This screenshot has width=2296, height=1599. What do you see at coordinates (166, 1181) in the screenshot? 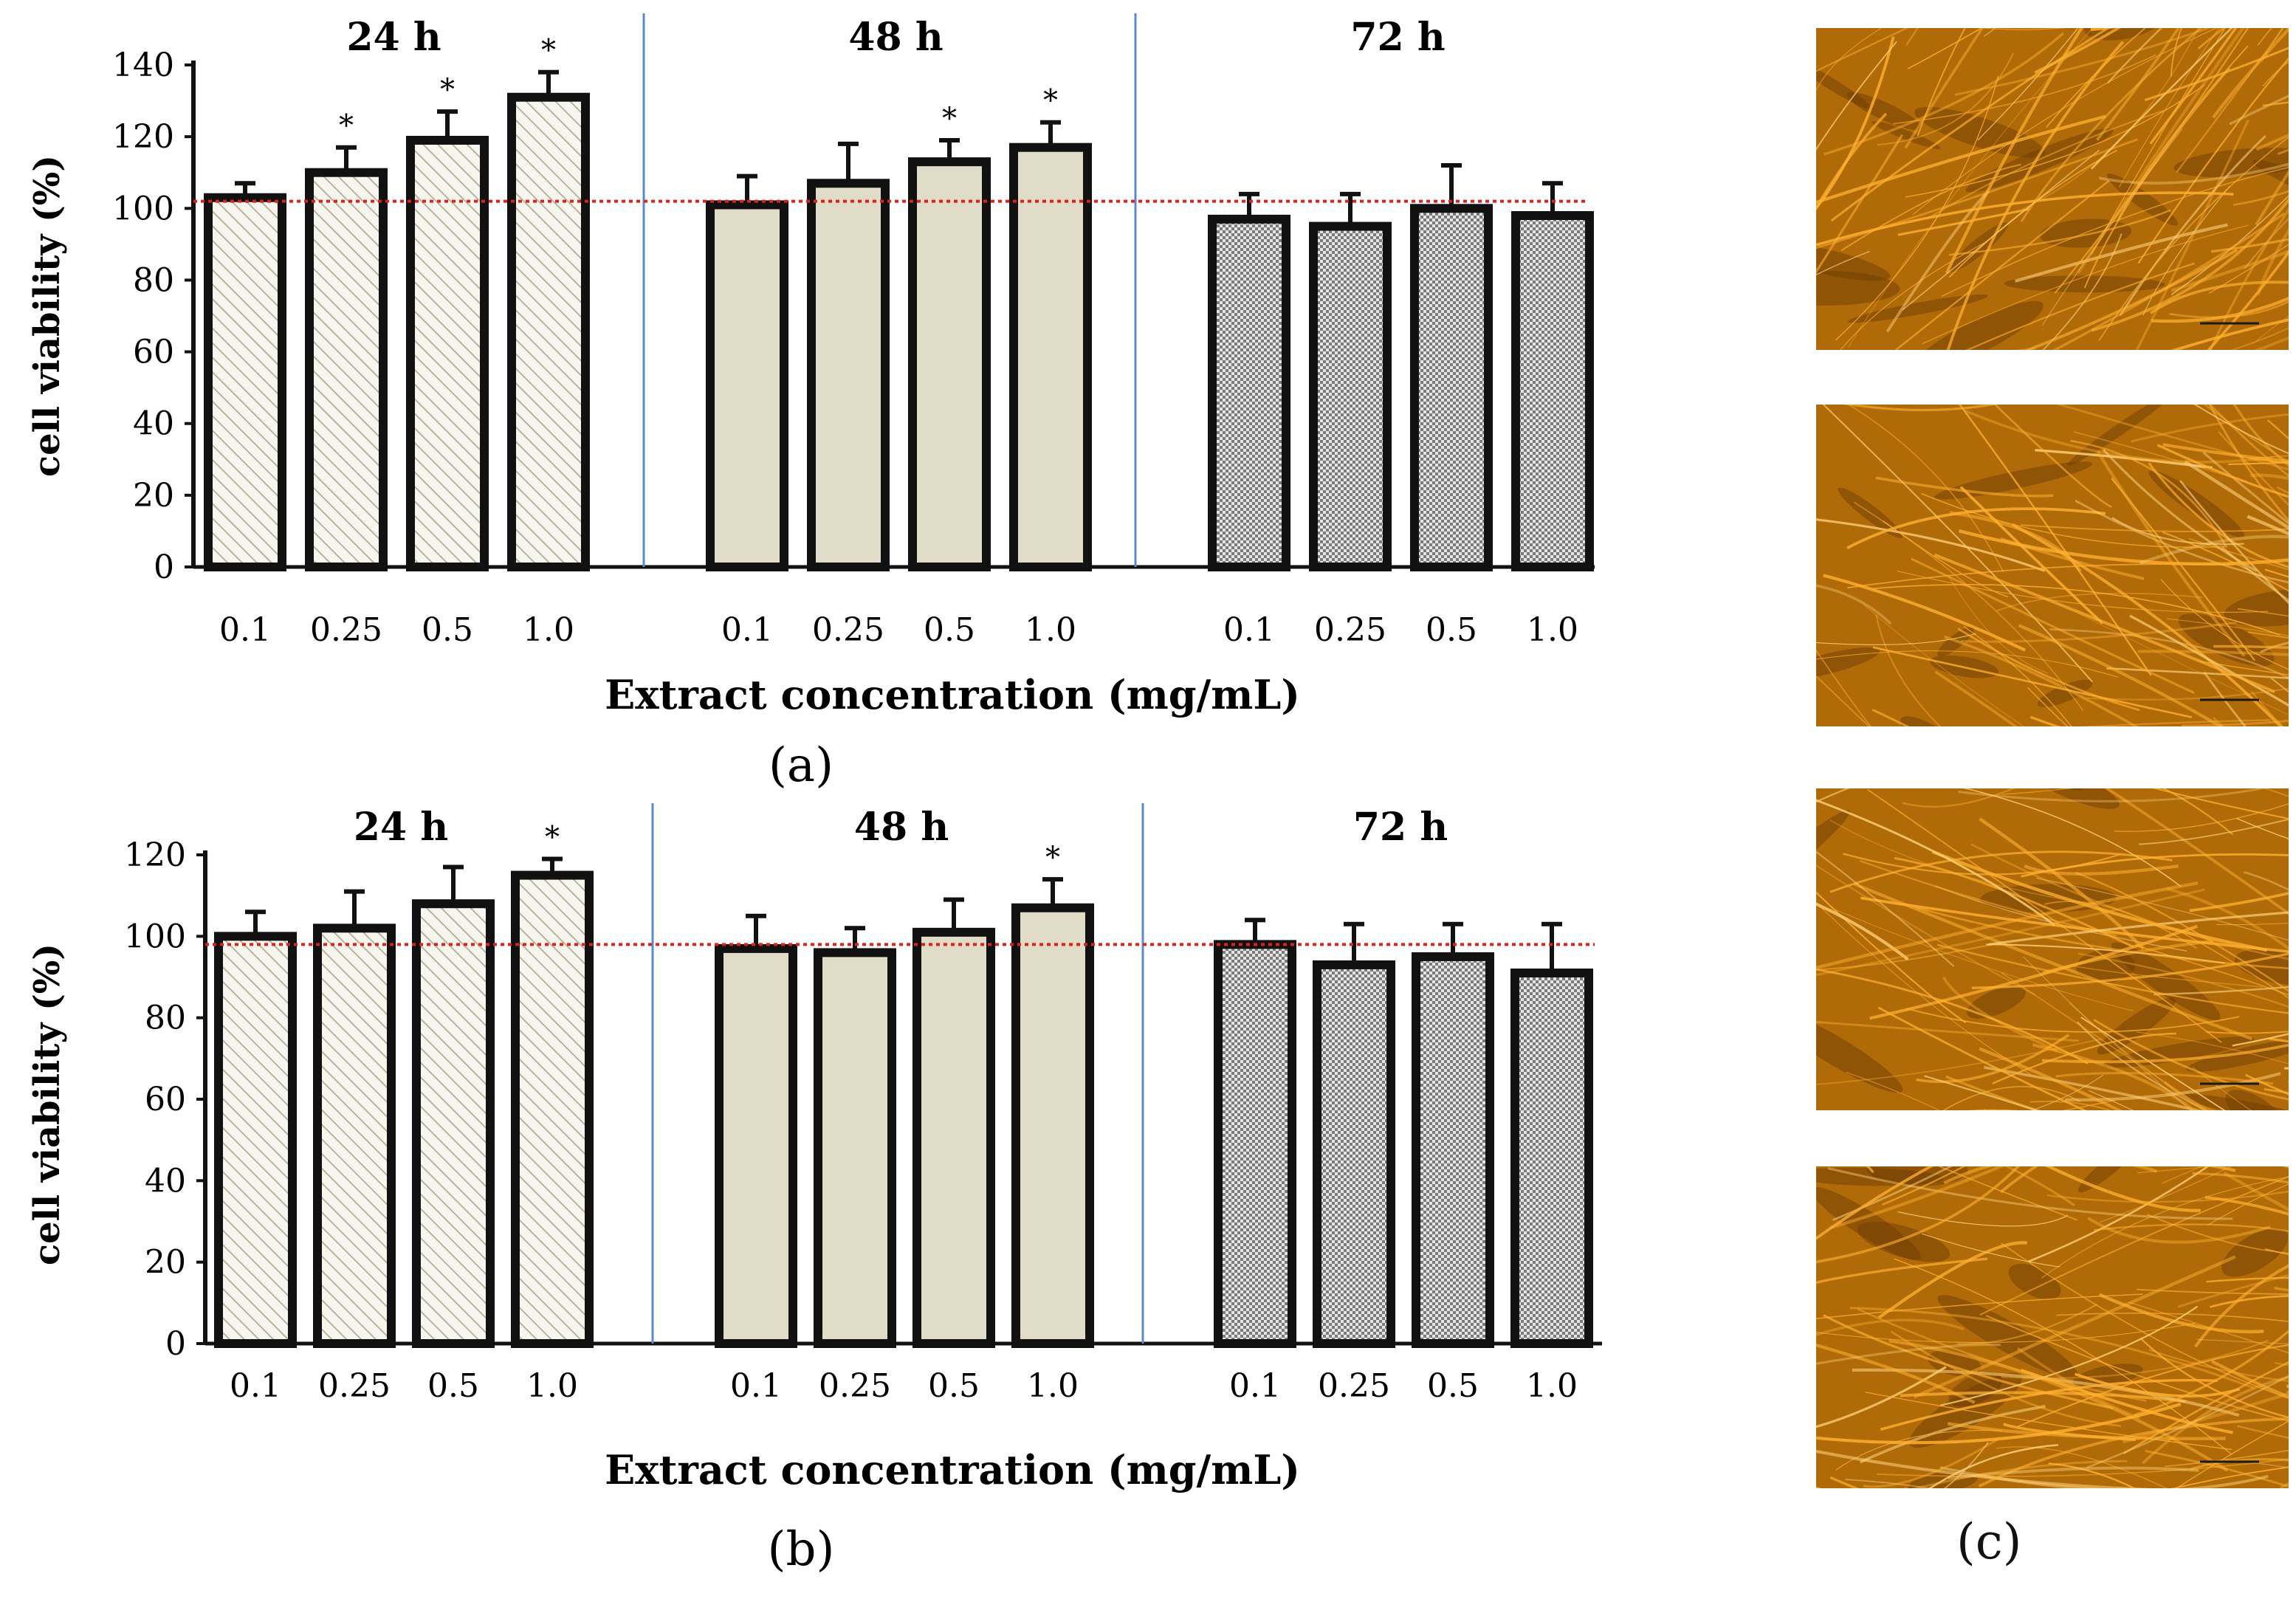
I see `y-tick-label: 40` at bounding box center [166, 1181].